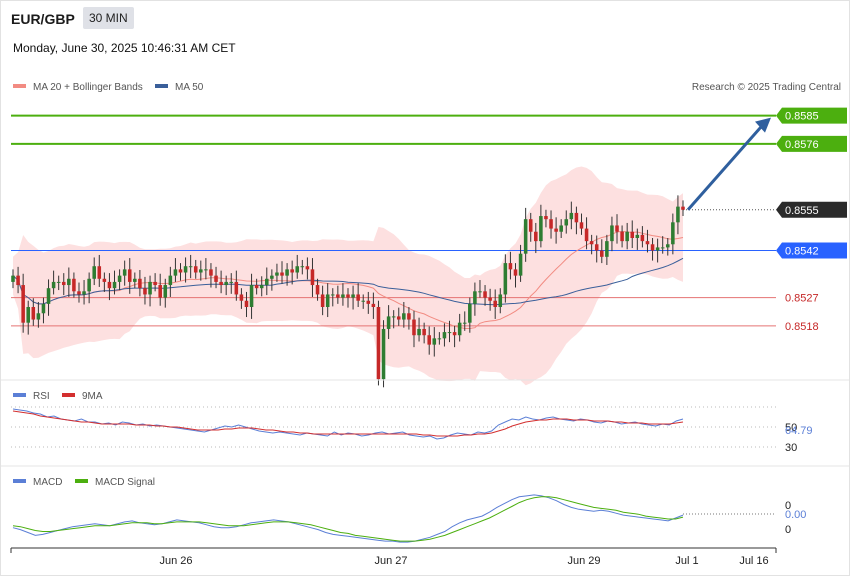 The width and height of the screenshot is (850, 576). What do you see at coordinates (799, 431) in the screenshot?
I see `rsi-last-value: 64.79` at bounding box center [799, 431].